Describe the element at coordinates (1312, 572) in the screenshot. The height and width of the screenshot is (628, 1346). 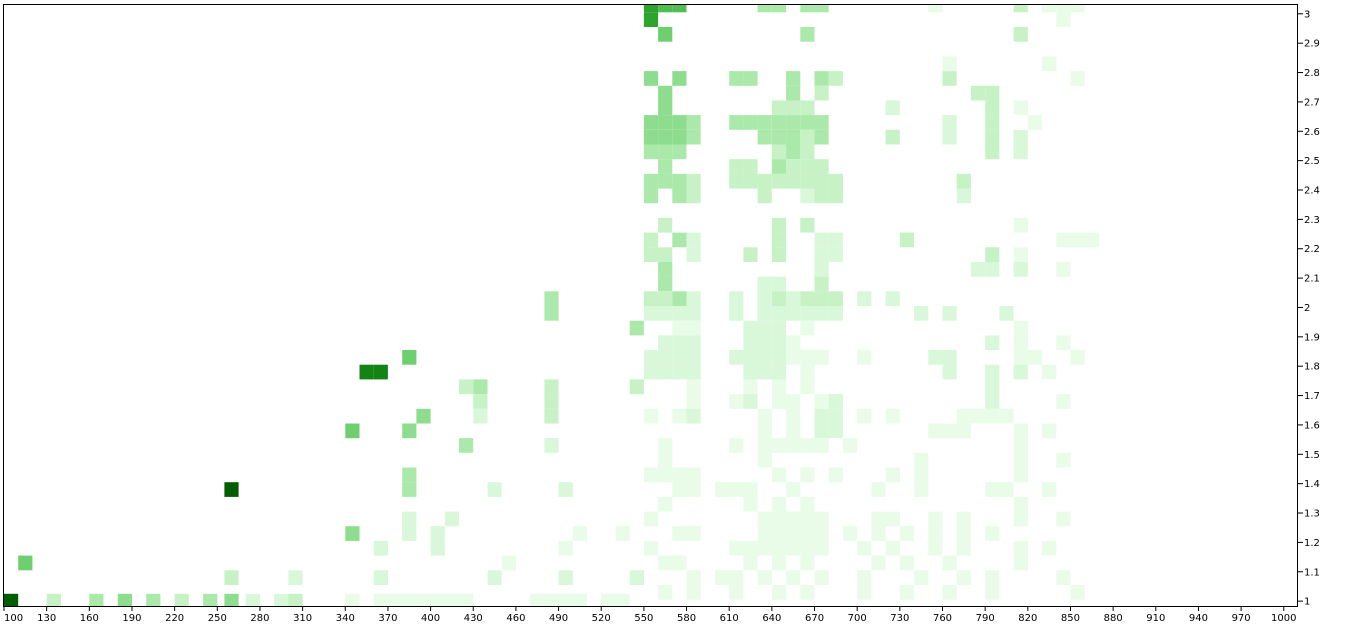
I see `y-tick-label: 1.1` at that location.